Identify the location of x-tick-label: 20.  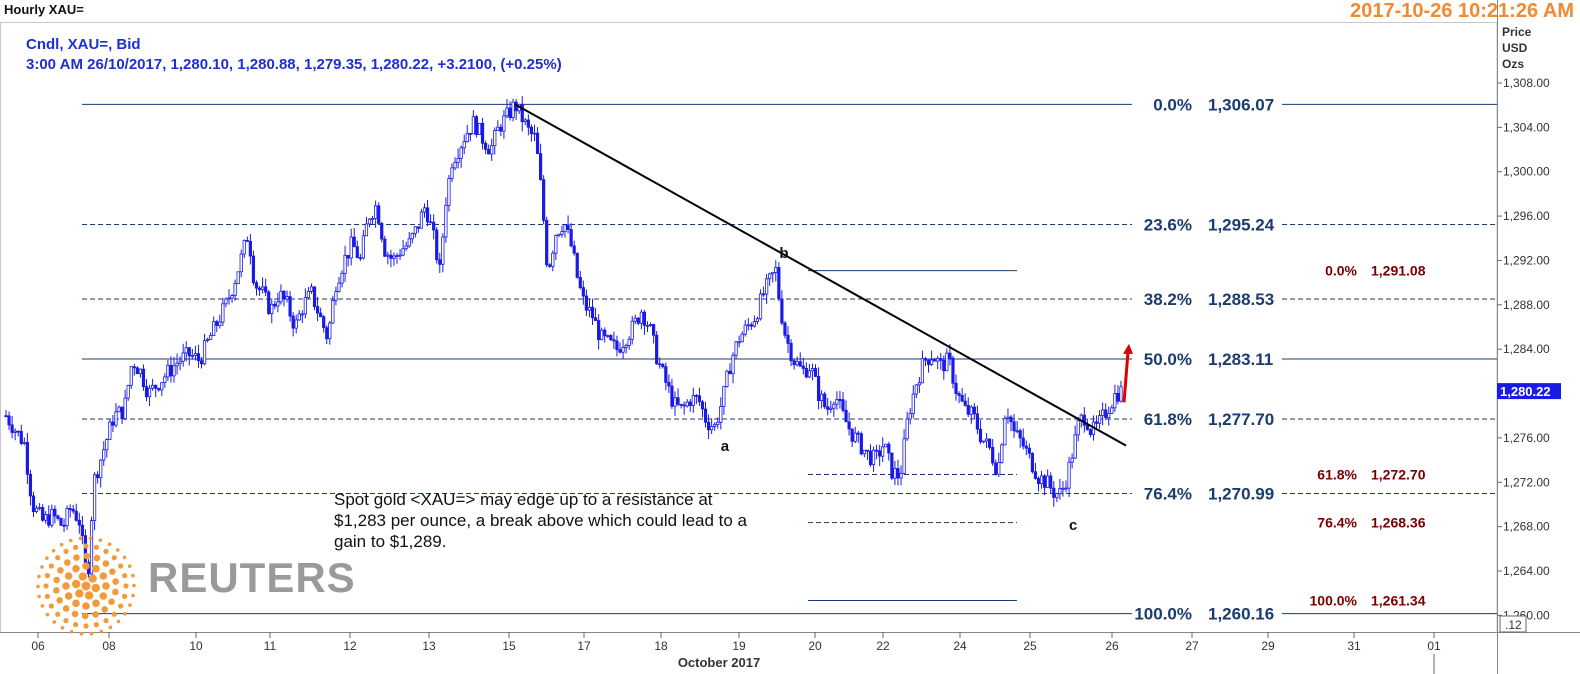
(815, 646).